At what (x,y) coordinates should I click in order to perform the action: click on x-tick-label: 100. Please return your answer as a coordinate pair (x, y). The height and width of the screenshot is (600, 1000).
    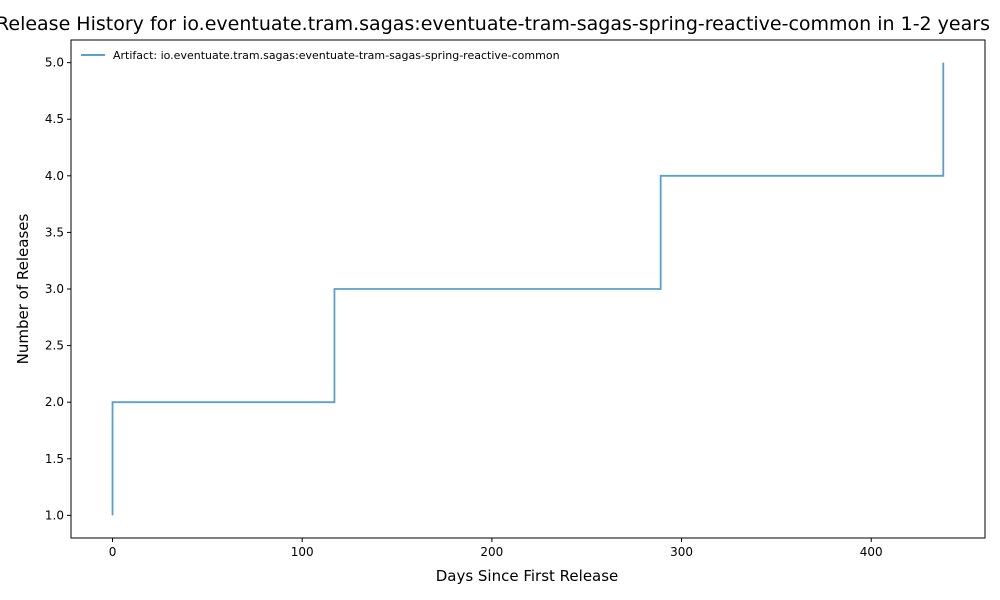
    Looking at the image, I should click on (302, 552).